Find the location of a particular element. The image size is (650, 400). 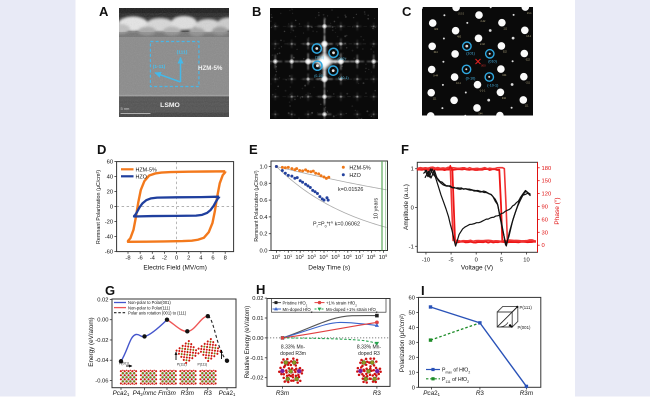

svg-text: 100 is located at coordinates (276, 257).